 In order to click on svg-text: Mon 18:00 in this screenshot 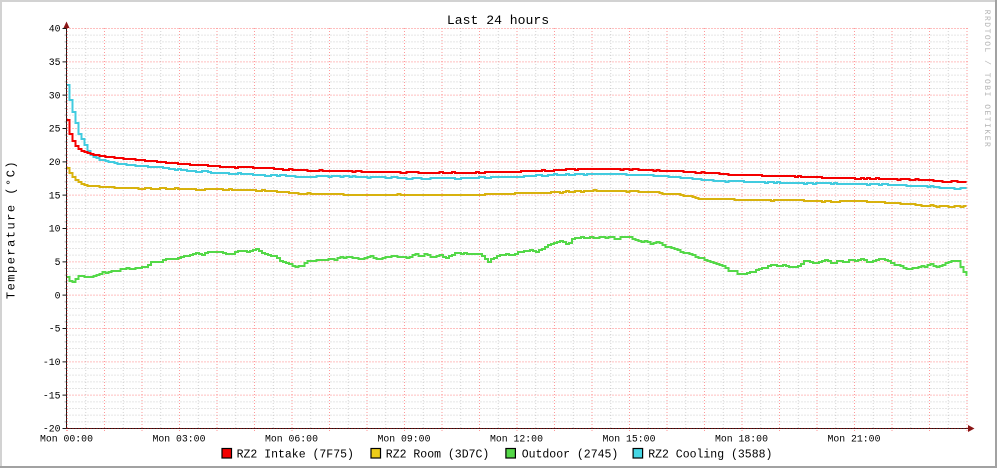, I will do `click(741, 439)`.